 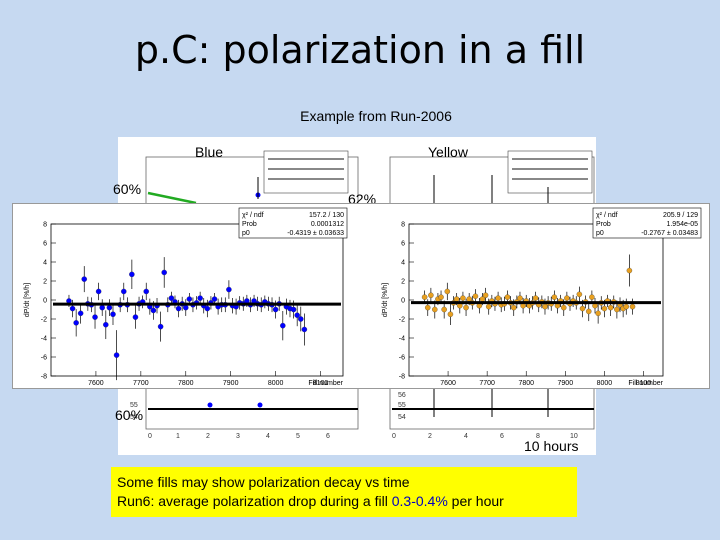 I want to click on yellow-fit-stat-name: p0, so click(x=600, y=233).